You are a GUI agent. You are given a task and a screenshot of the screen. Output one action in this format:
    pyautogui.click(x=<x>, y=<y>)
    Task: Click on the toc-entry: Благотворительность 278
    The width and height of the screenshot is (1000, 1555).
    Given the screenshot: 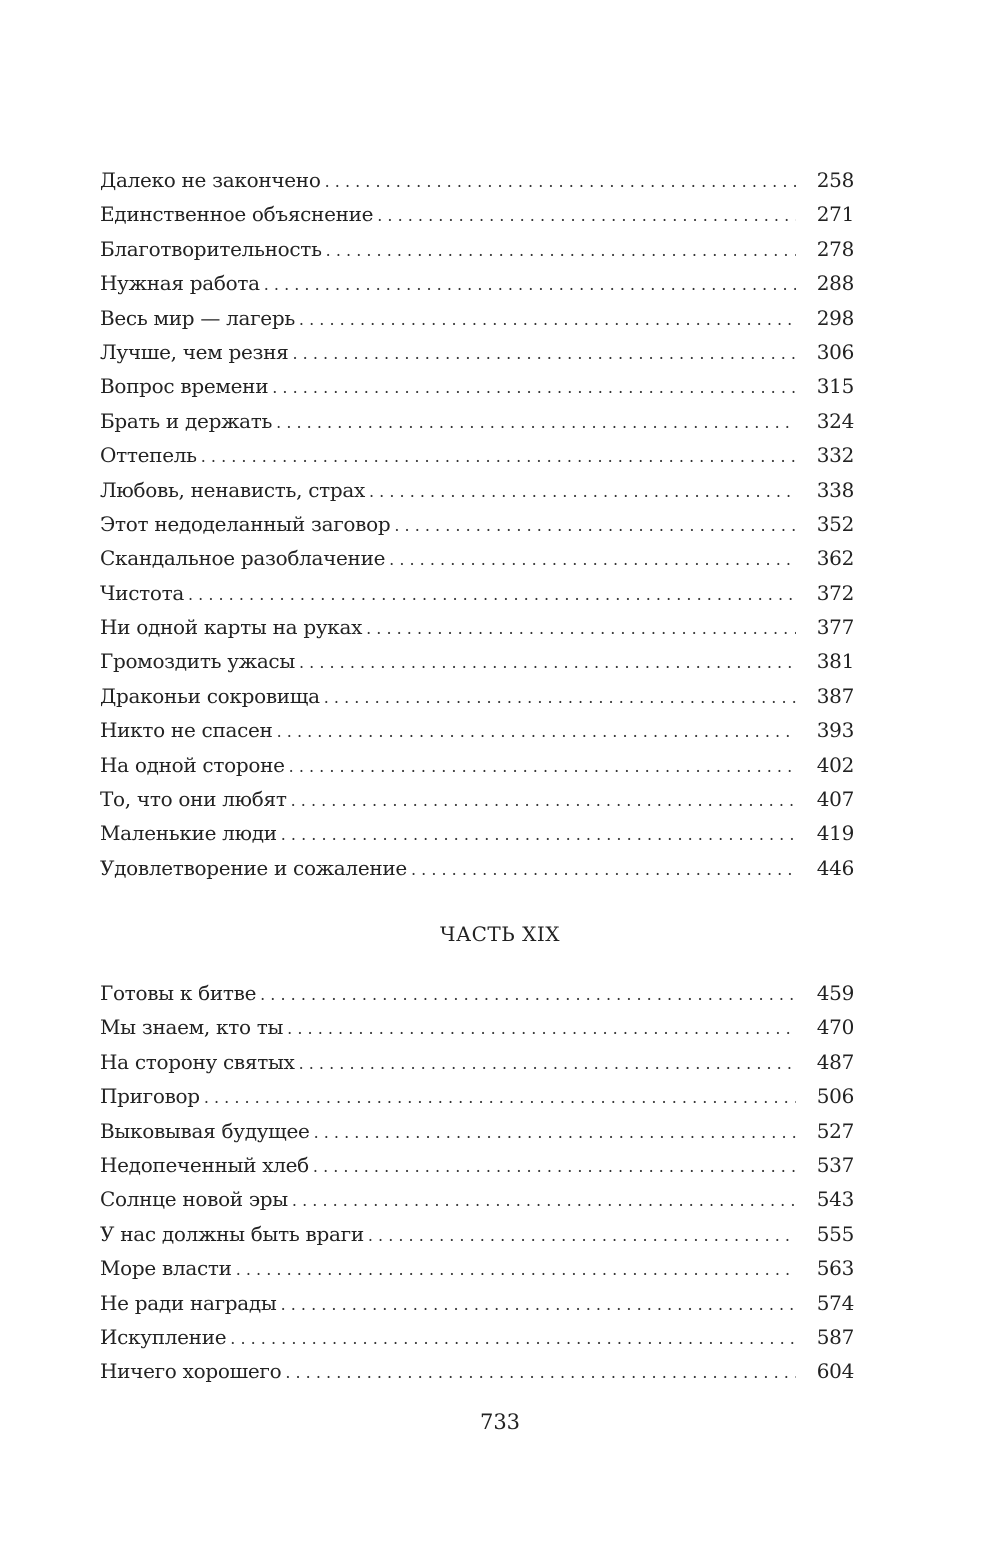 What is the action you would take?
    pyautogui.click(x=477, y=249)
    